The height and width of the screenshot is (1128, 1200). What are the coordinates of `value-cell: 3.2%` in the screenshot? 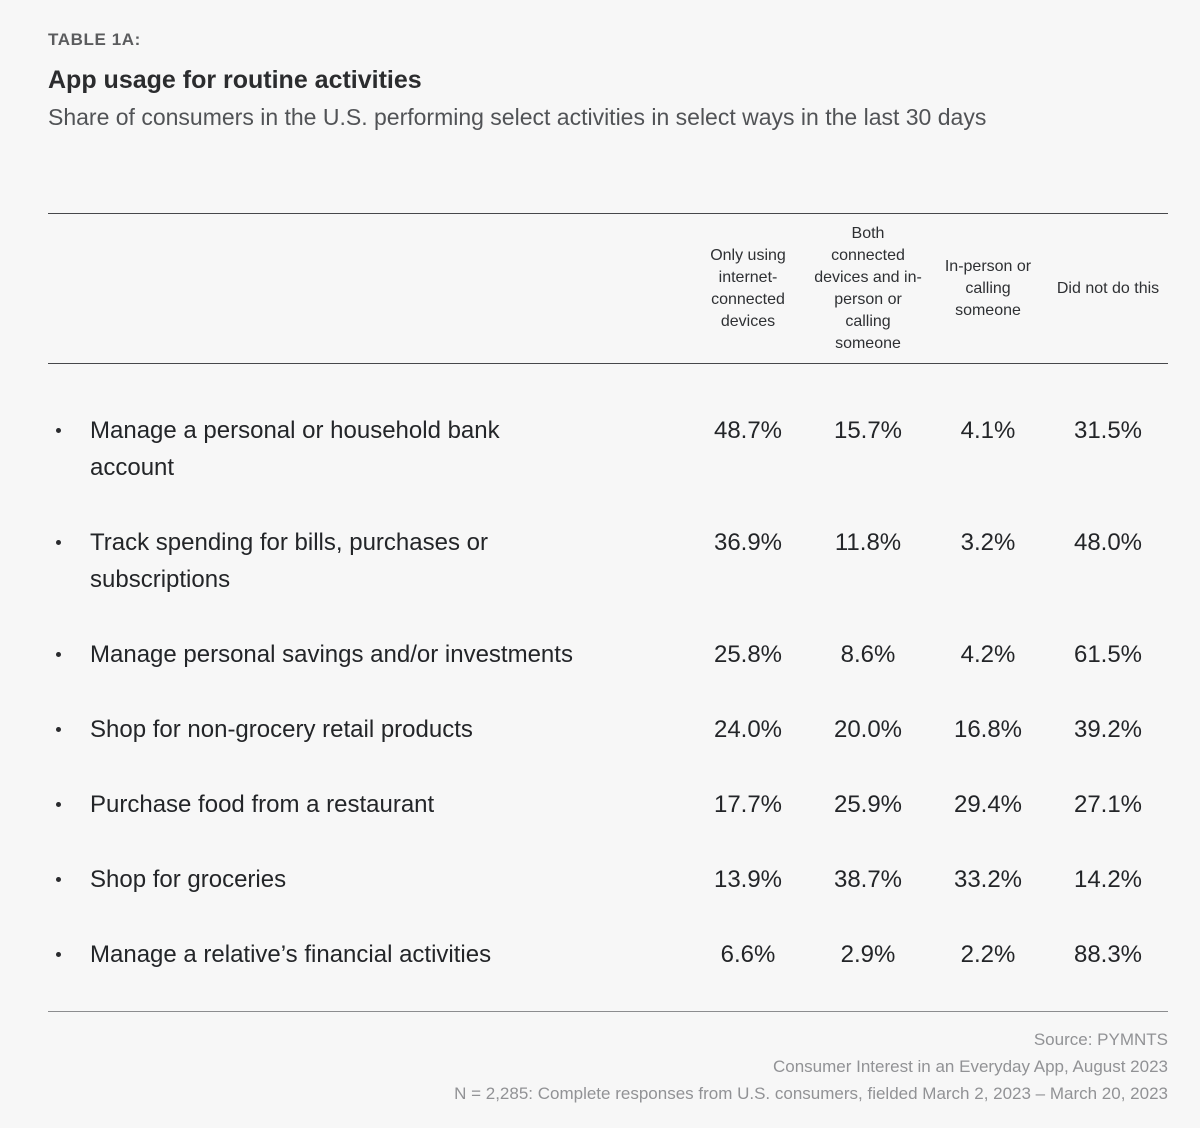 It's located at (988, 542).